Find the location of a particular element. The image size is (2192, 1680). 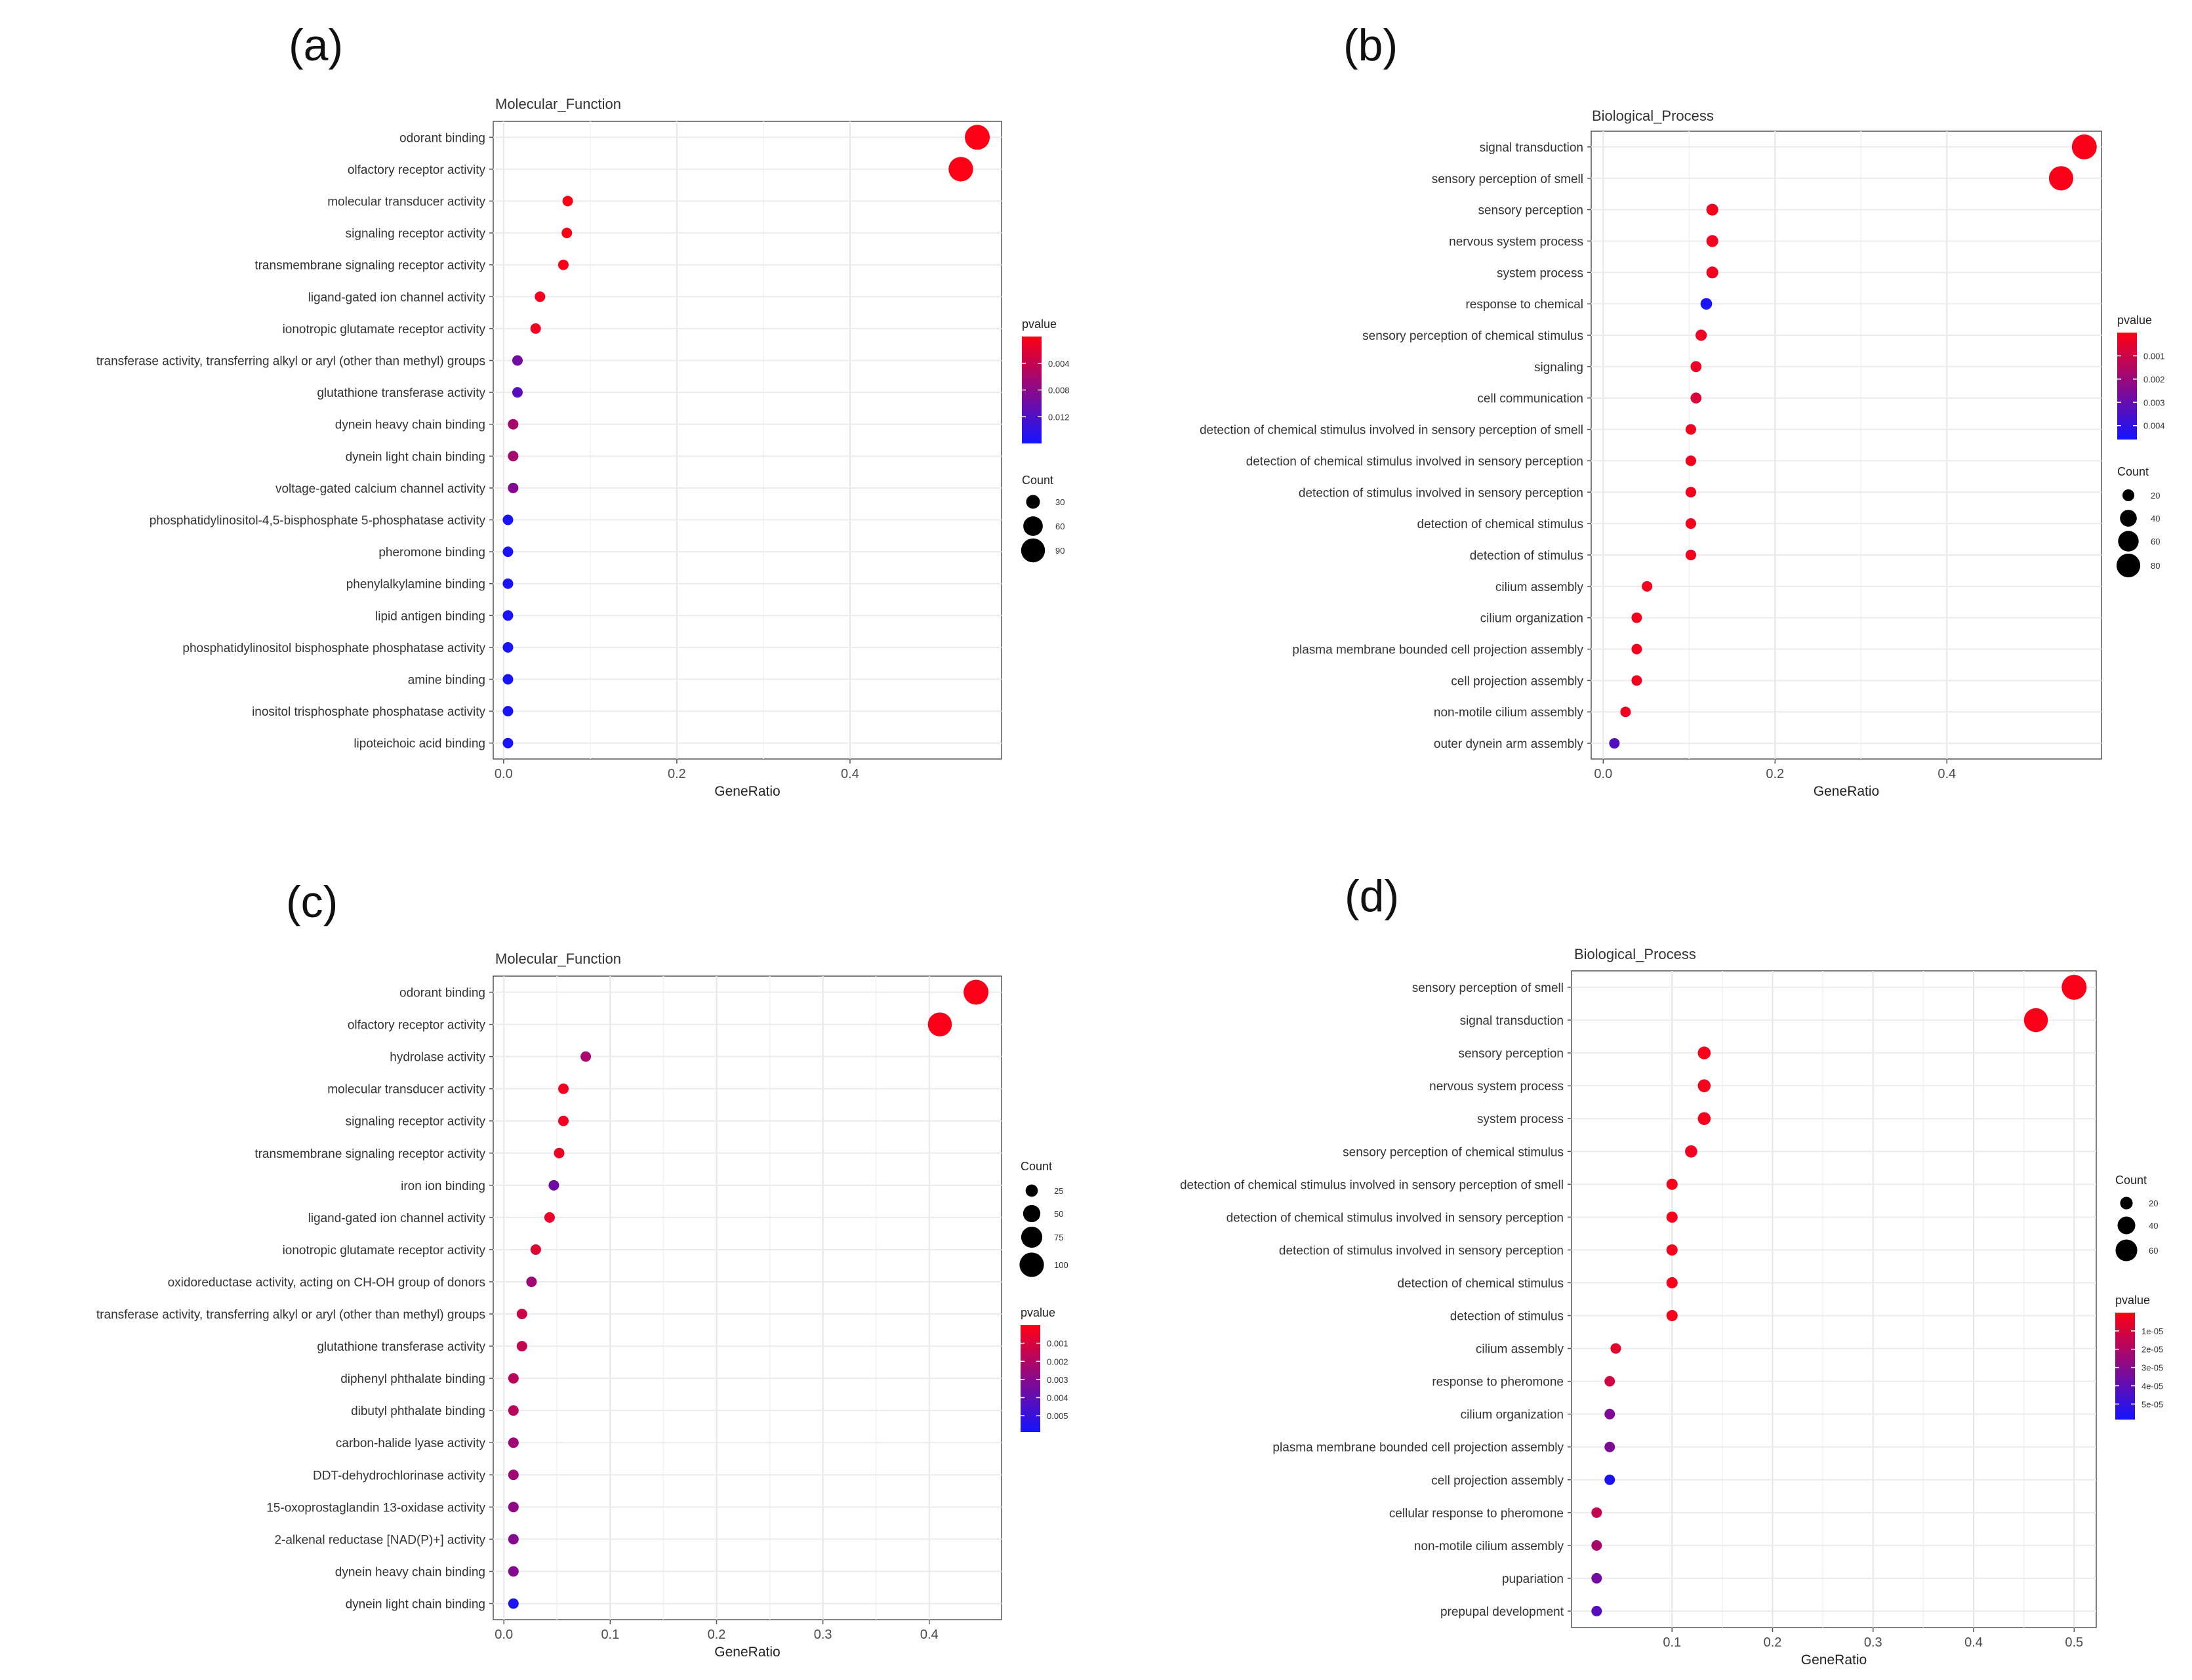

pvalue-legend-label: 0.001 is located at coordinates (2154, 356).